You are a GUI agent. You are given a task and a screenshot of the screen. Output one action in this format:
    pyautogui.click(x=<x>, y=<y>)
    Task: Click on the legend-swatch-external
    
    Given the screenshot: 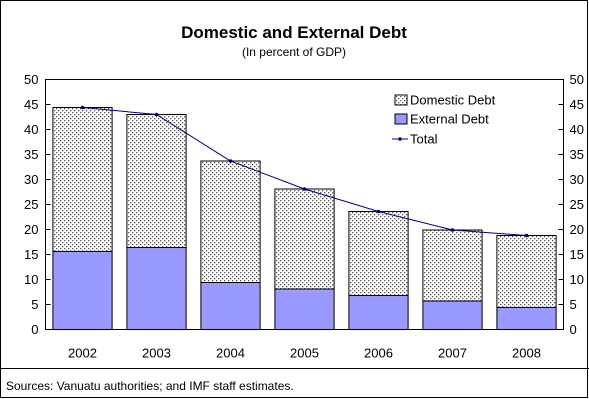 What is the action you would take?
    pyautogui.click(x=401, y=119)
    